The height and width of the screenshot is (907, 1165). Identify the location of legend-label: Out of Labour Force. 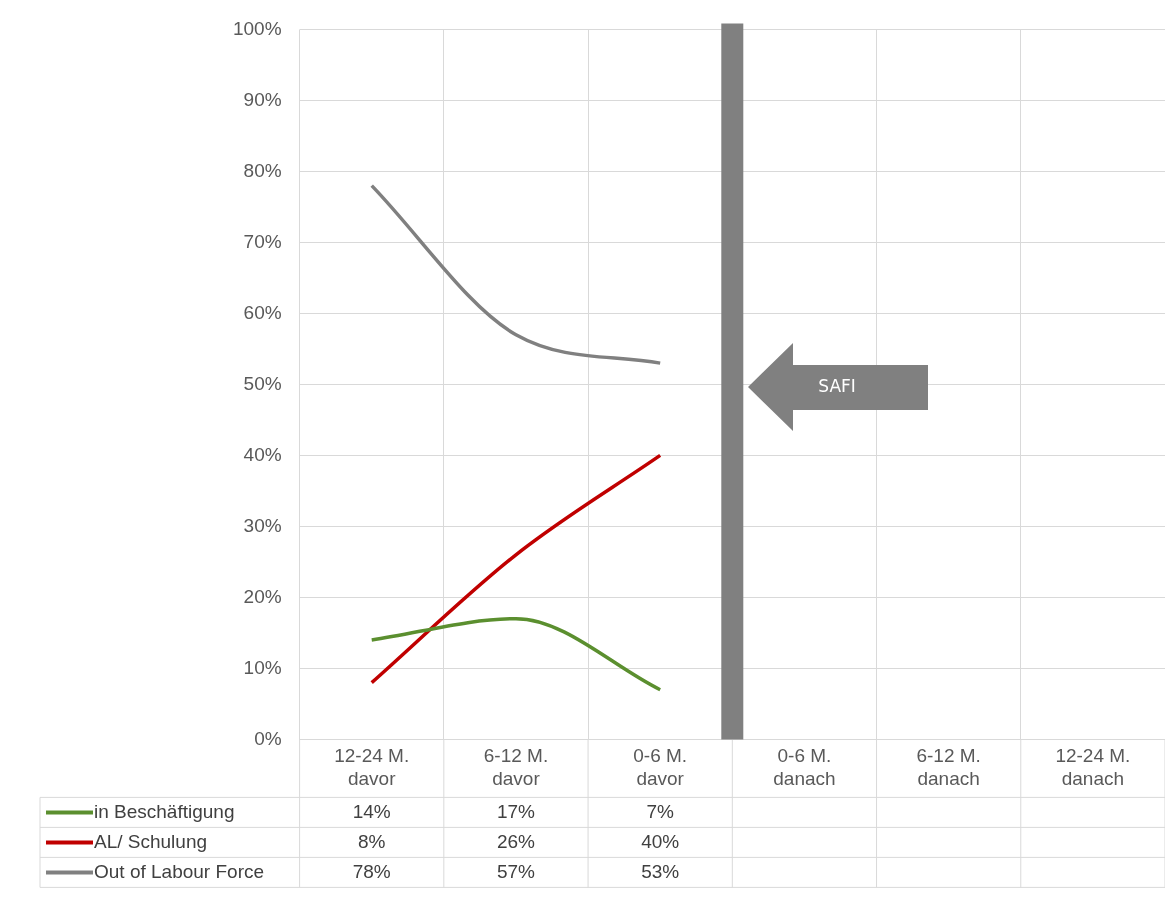
(179, 871).